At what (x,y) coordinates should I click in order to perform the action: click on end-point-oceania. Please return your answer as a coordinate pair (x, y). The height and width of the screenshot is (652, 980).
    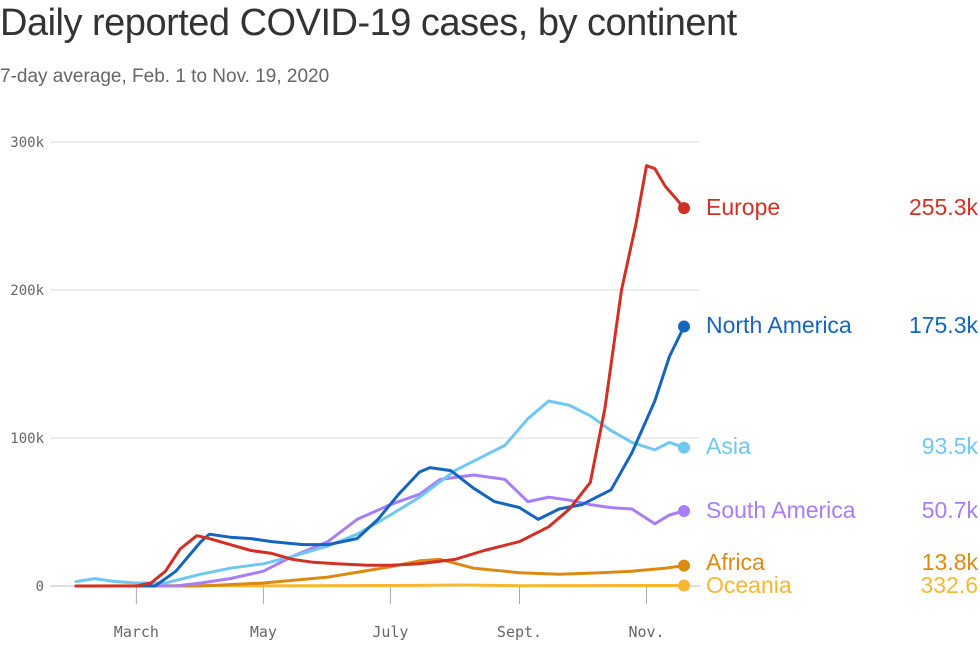
    Looking at the image, I should click on (684, 585).